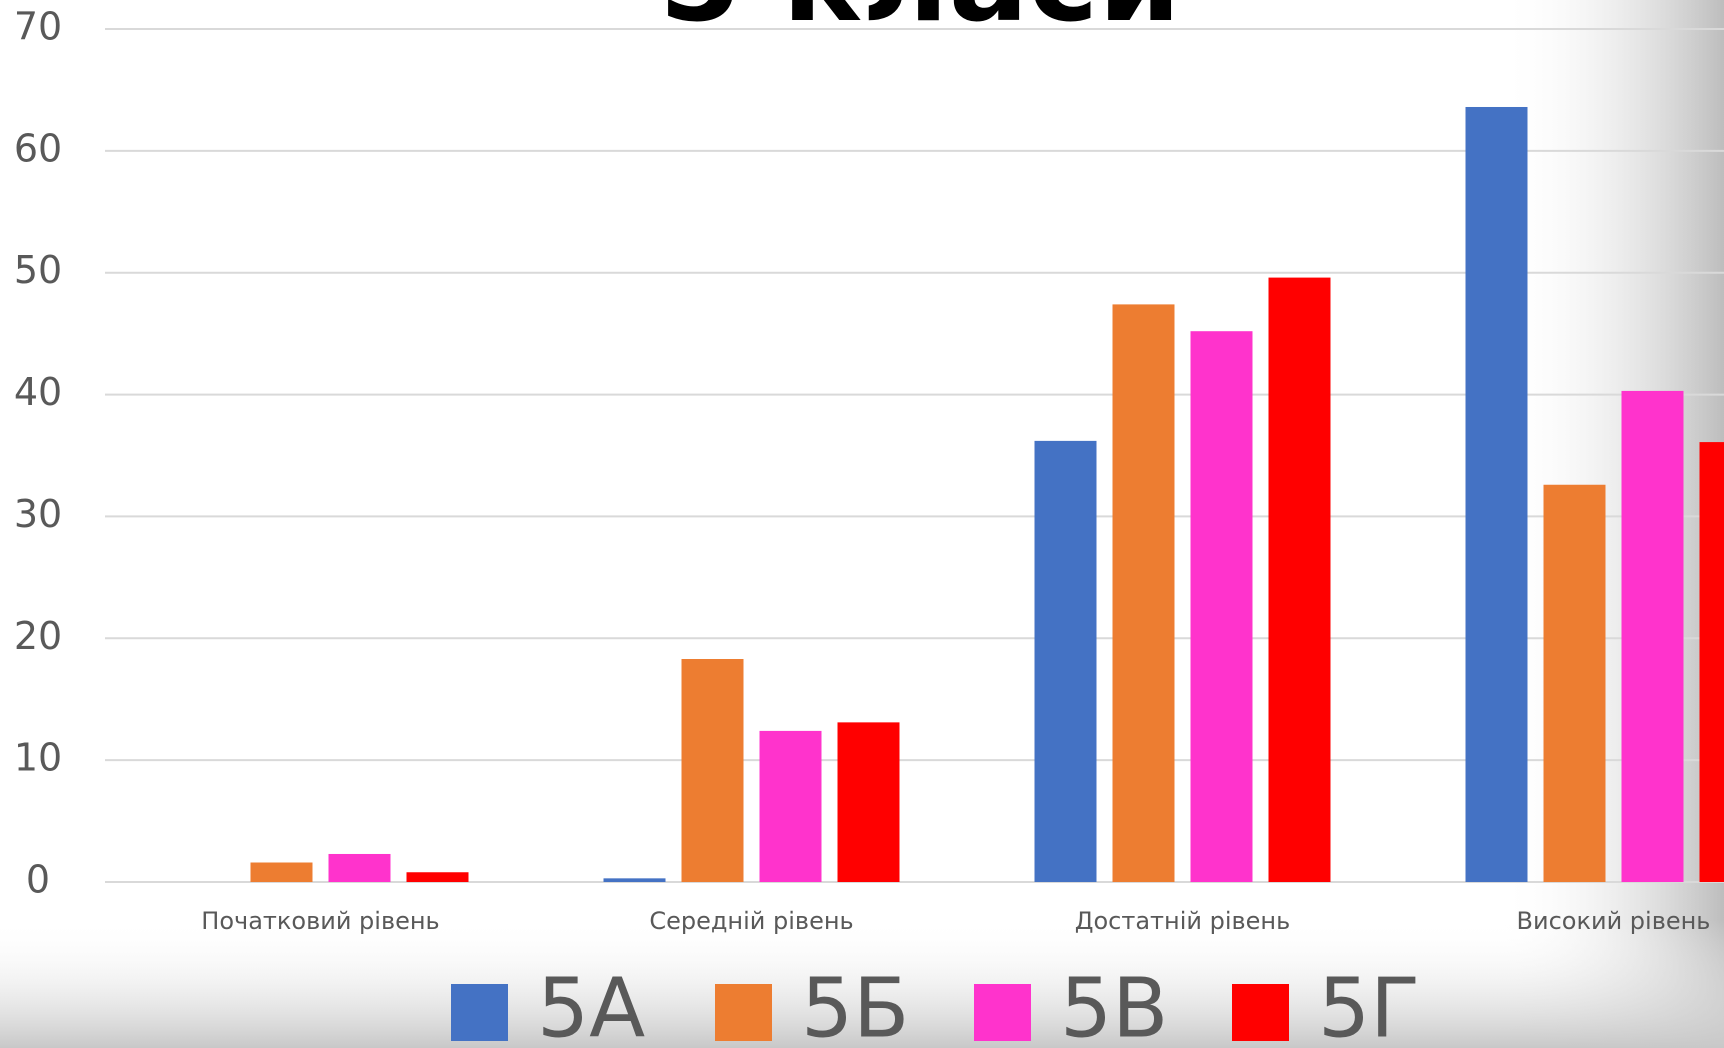  What do you see at coordinates (1369, 1004) in the screenshot?
I see `legend-label: 5Г` at bounding box center [1369, 1004].